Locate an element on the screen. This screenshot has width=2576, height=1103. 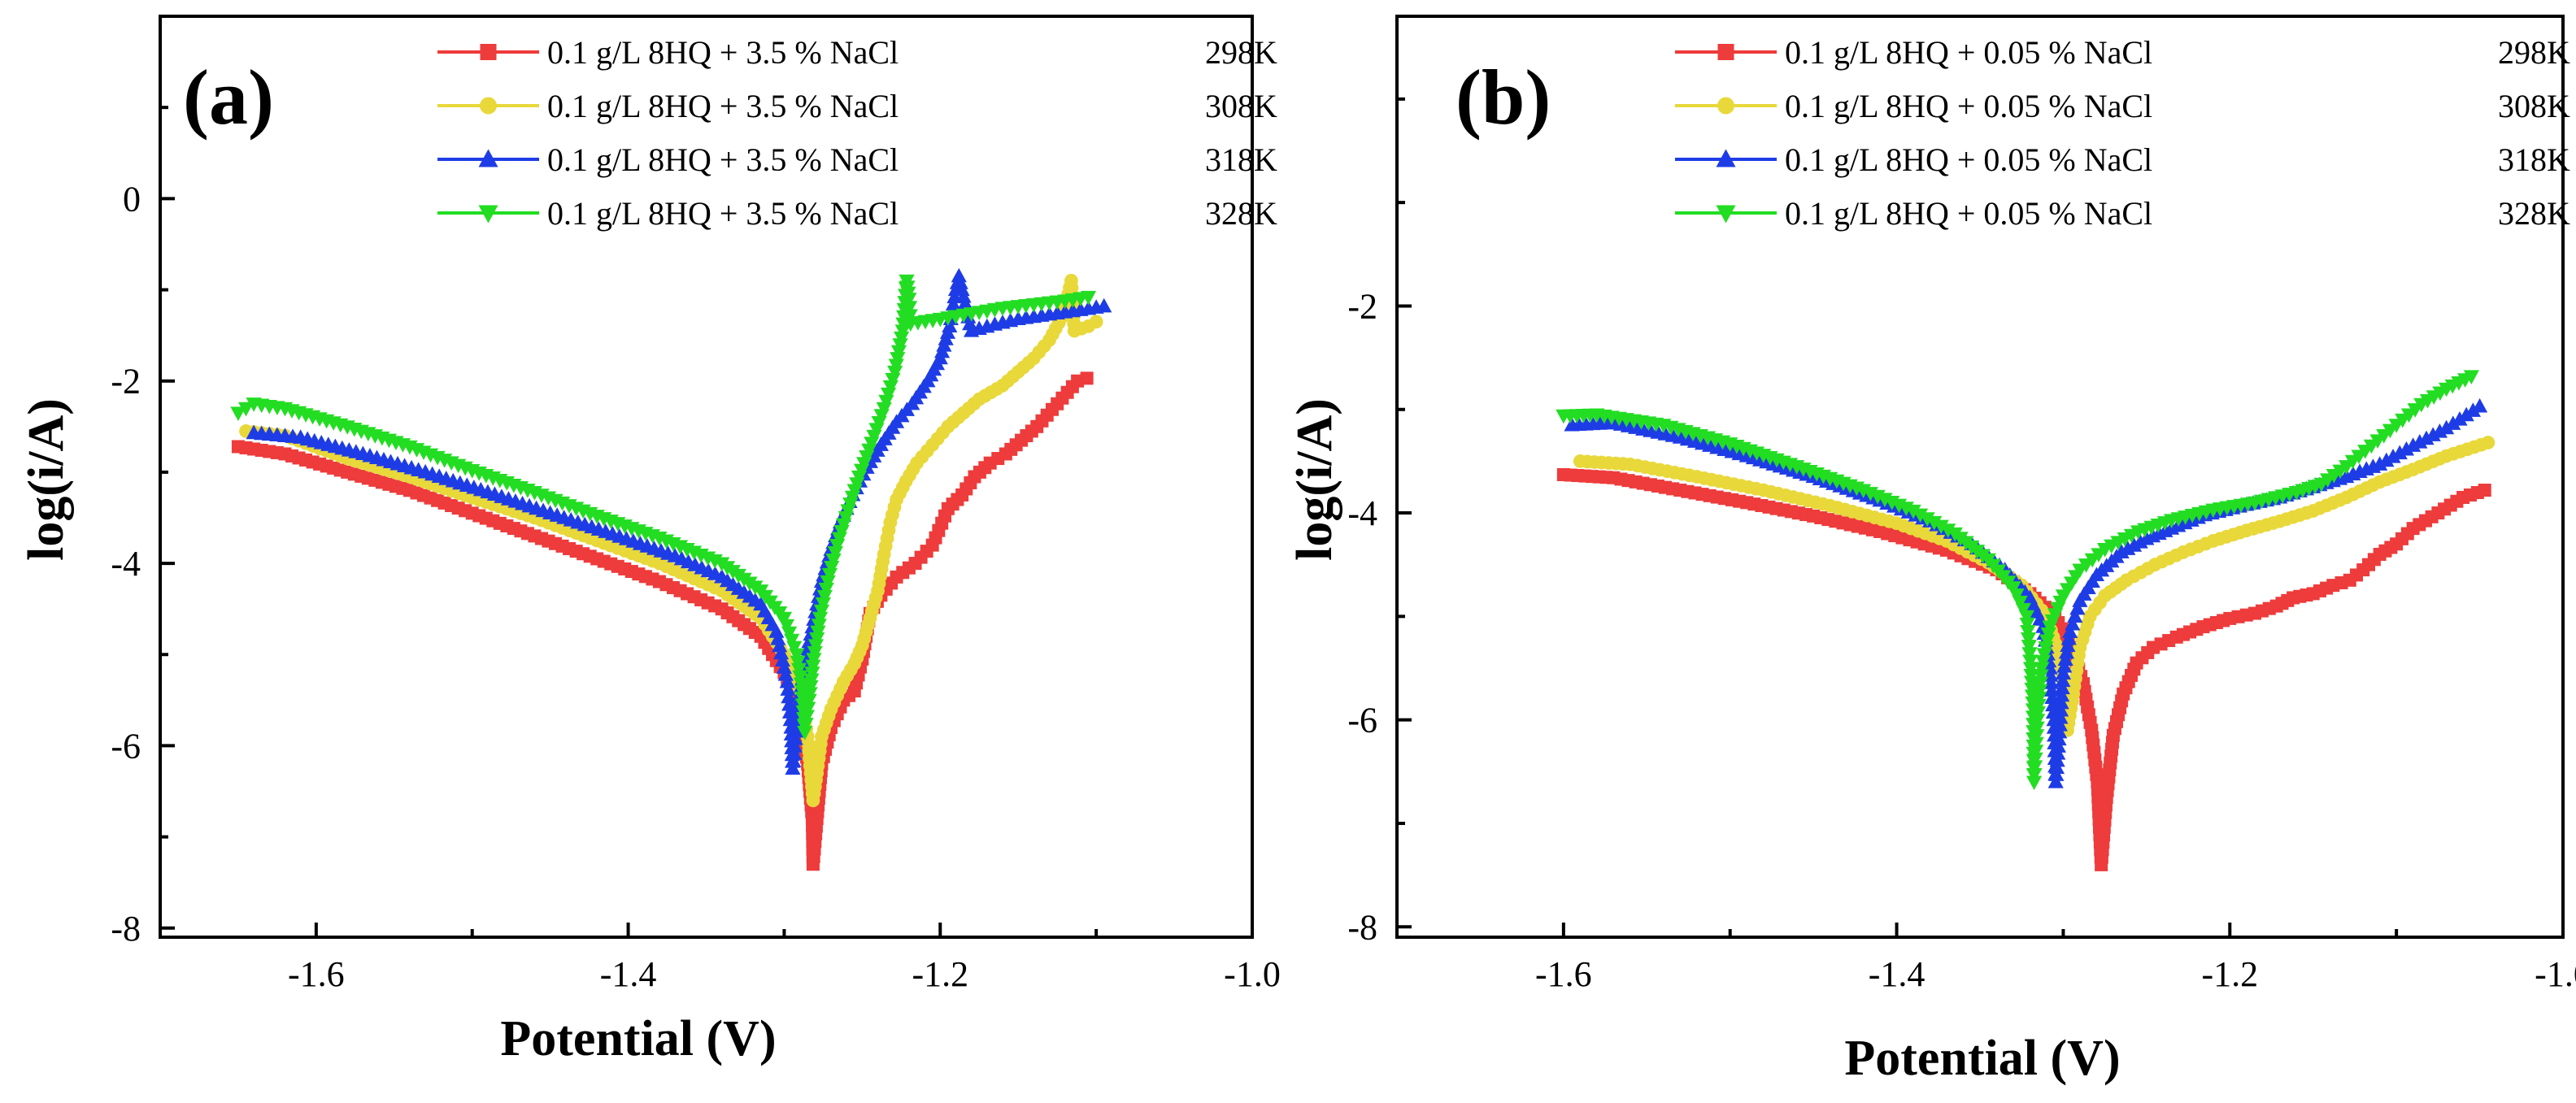
x-axis-title: Potential (V) is located at coordinates (1982, 1058).